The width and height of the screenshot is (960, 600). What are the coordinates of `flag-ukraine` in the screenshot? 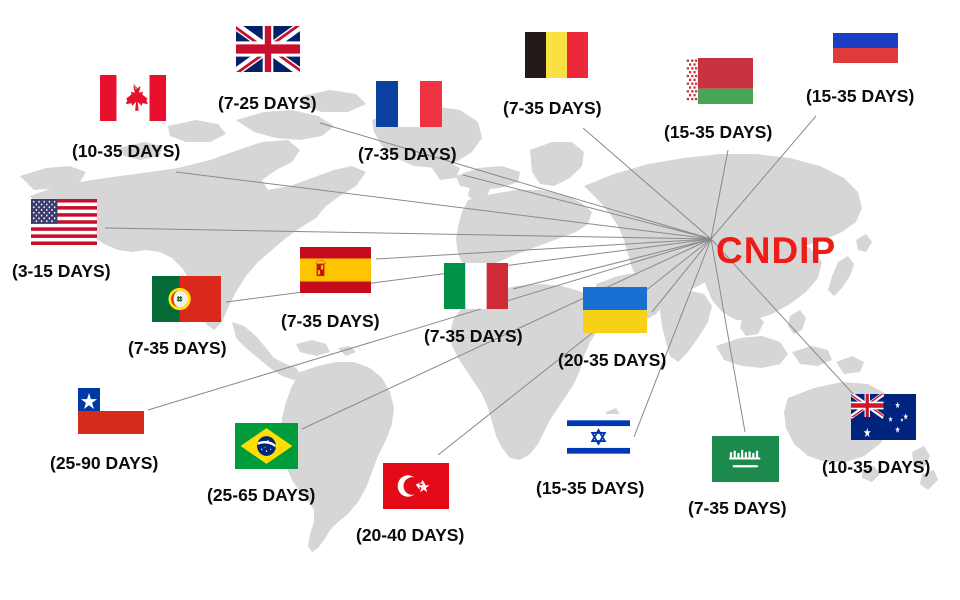 It's located at (615, 310).